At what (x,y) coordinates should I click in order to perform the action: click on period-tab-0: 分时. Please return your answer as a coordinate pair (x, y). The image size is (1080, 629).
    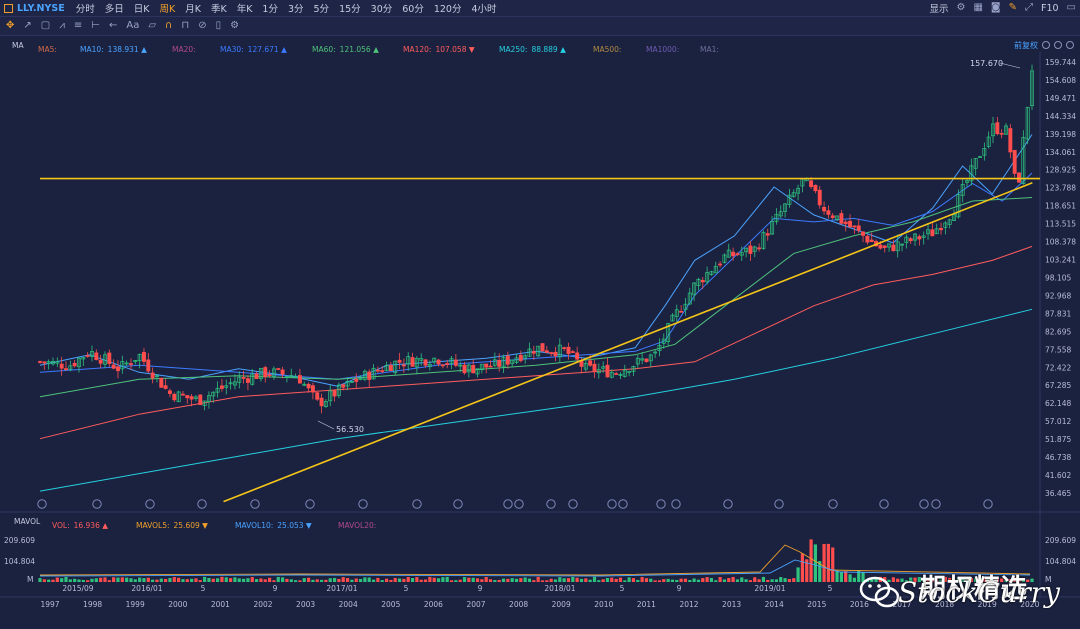
    Looking at the image, I should click on (85, 9).